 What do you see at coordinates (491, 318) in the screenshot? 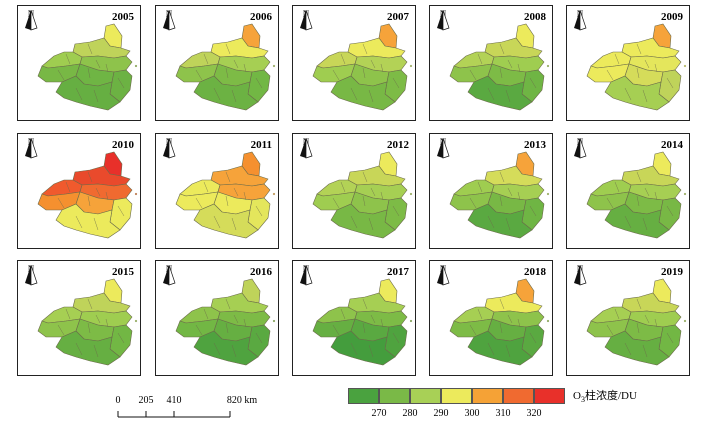
I see `map-panel-2018: 2018 N` at bounding box center [491, 318].